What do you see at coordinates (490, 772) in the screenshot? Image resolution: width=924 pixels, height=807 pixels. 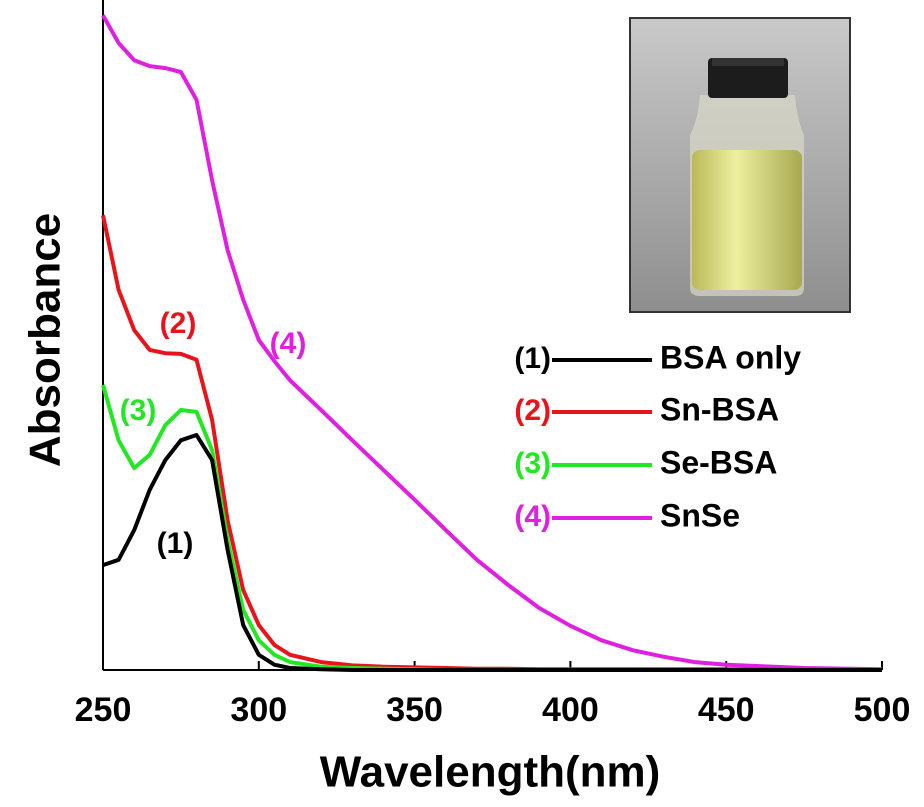 I see `x-axis-label: Wavelength(nm)` at bounding box center [490, 772].